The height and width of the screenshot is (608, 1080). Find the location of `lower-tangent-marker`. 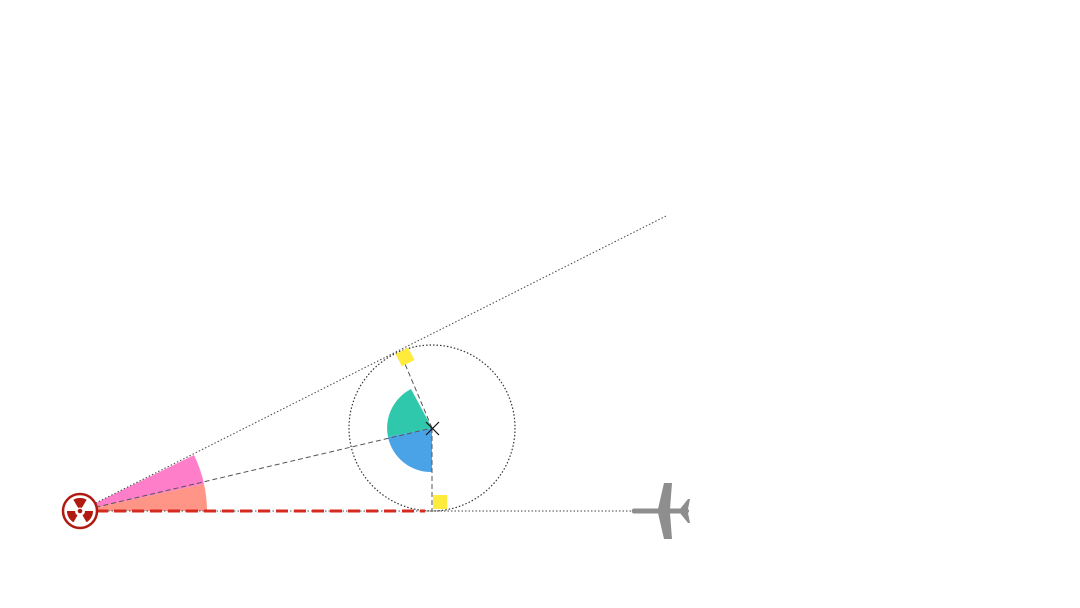

lower-tangent-marker is located at coordinates (440, 502).